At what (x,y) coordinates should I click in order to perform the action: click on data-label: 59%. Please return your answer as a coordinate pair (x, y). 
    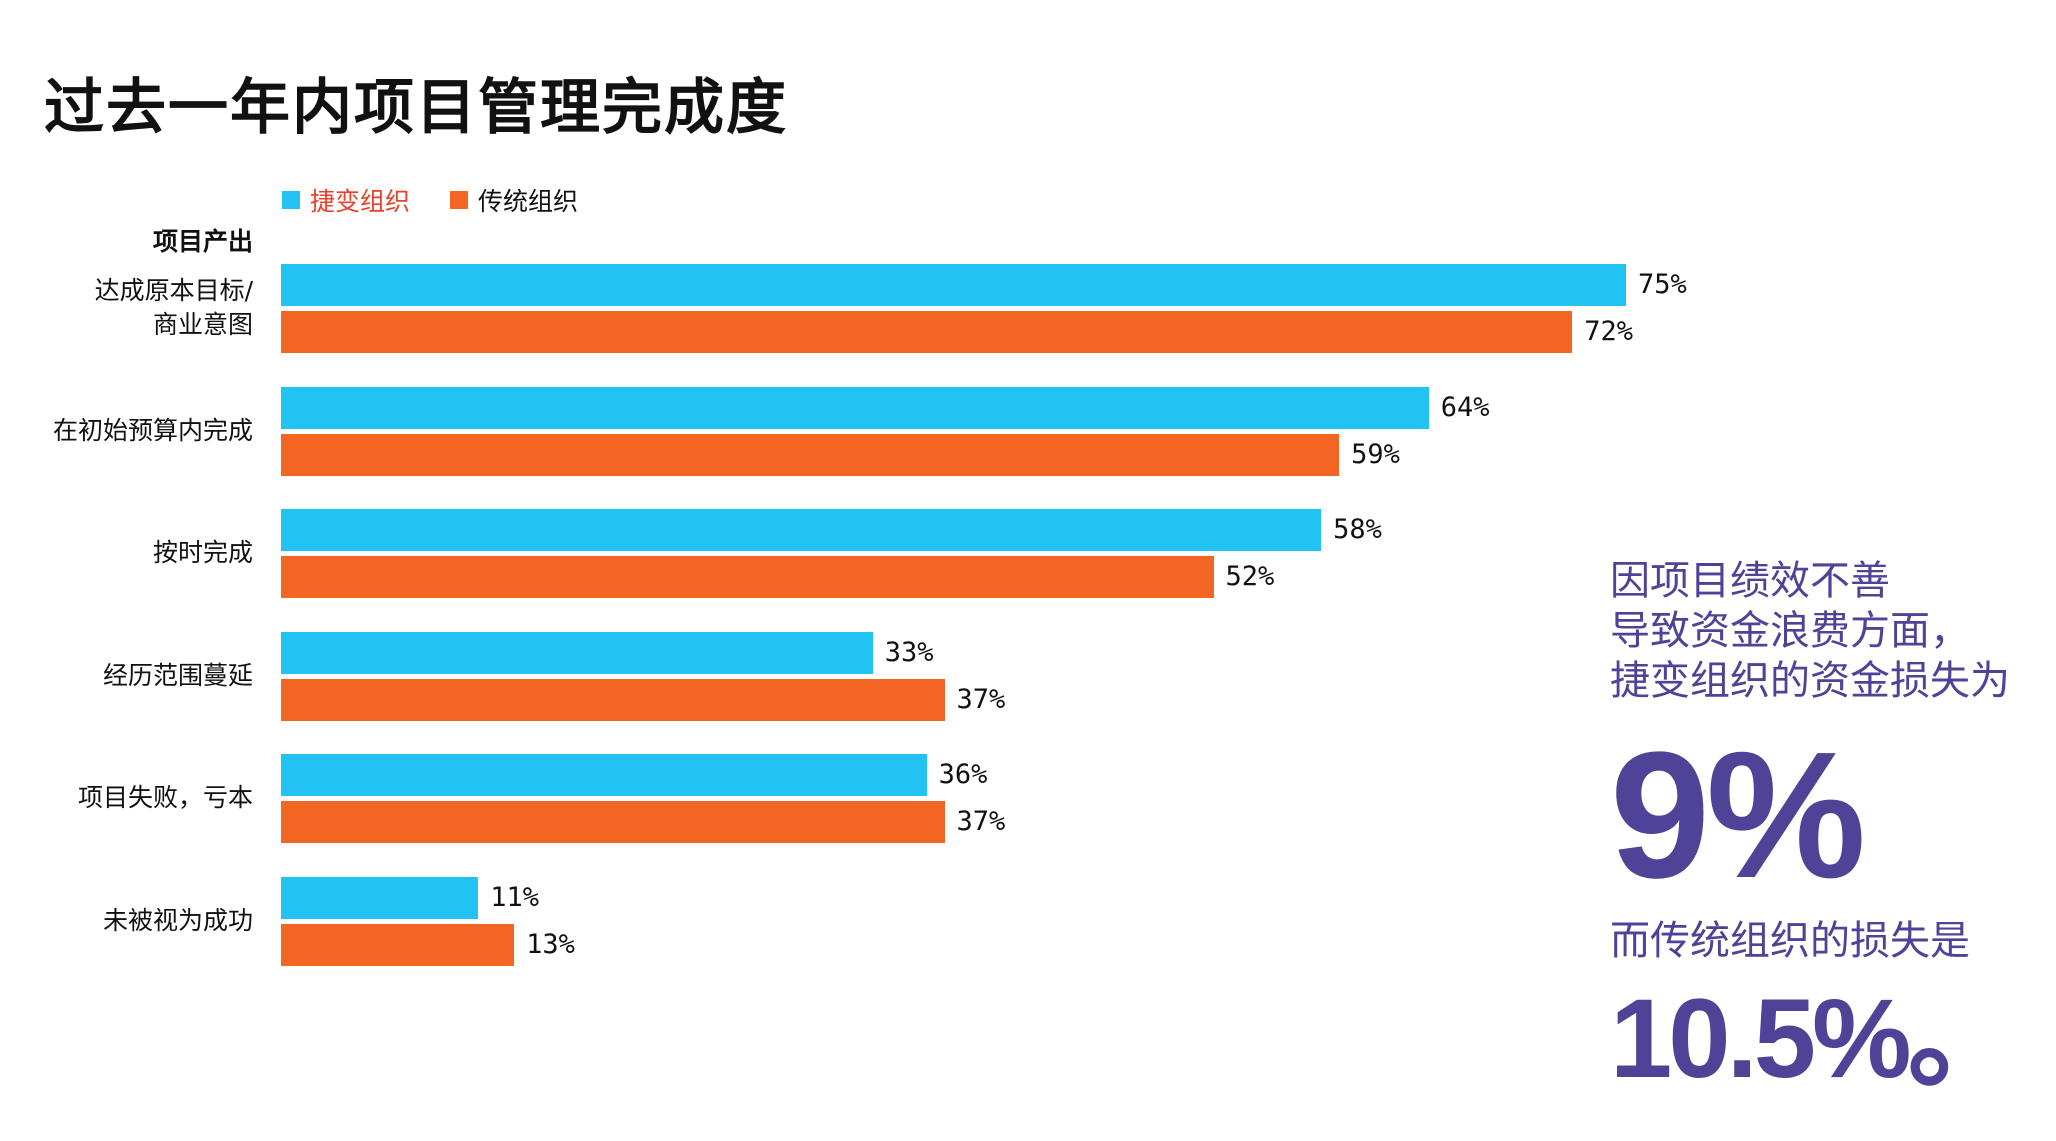
    Looking at the image, I should click on (1375, 454).